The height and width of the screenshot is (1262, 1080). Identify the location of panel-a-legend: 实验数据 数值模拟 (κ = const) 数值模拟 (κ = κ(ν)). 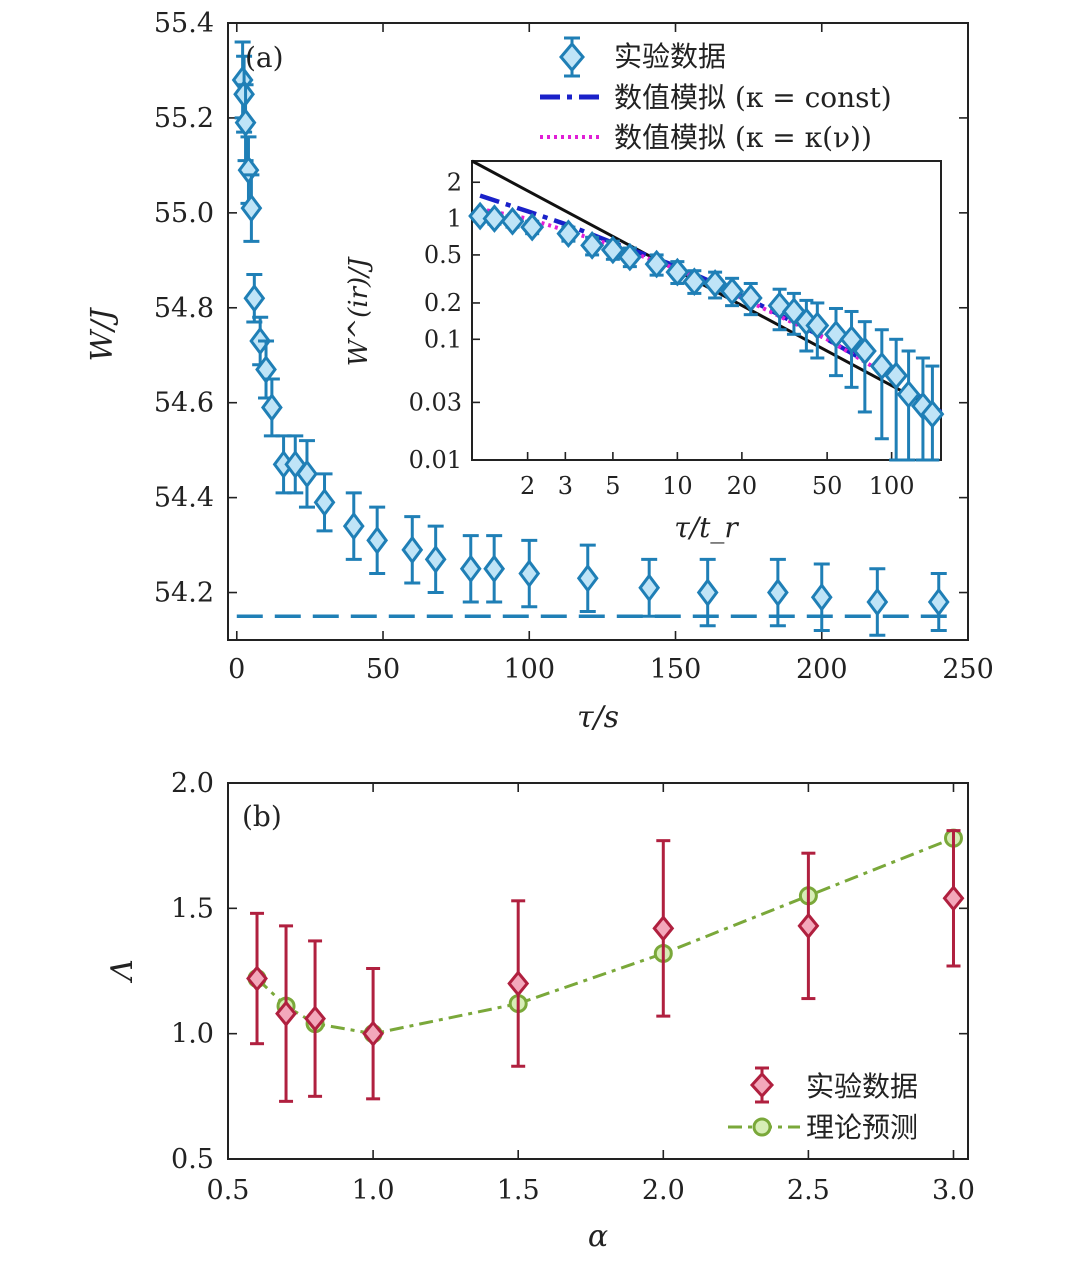
(716, 95).